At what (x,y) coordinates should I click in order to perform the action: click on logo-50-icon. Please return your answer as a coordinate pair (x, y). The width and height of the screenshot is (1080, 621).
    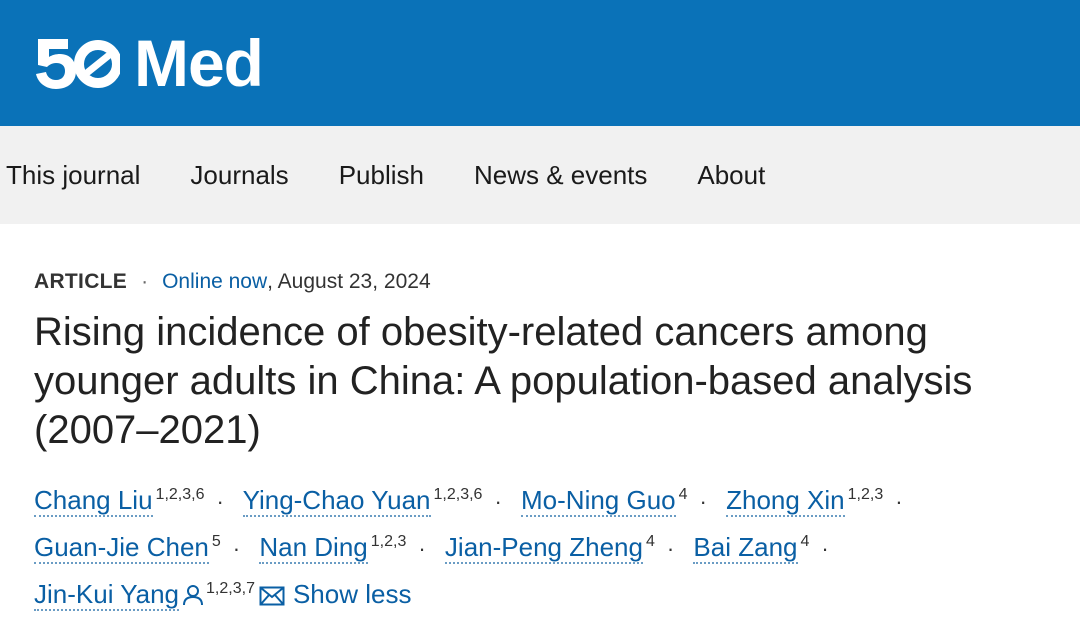
    Looking at the image, I should click on (78, 64).